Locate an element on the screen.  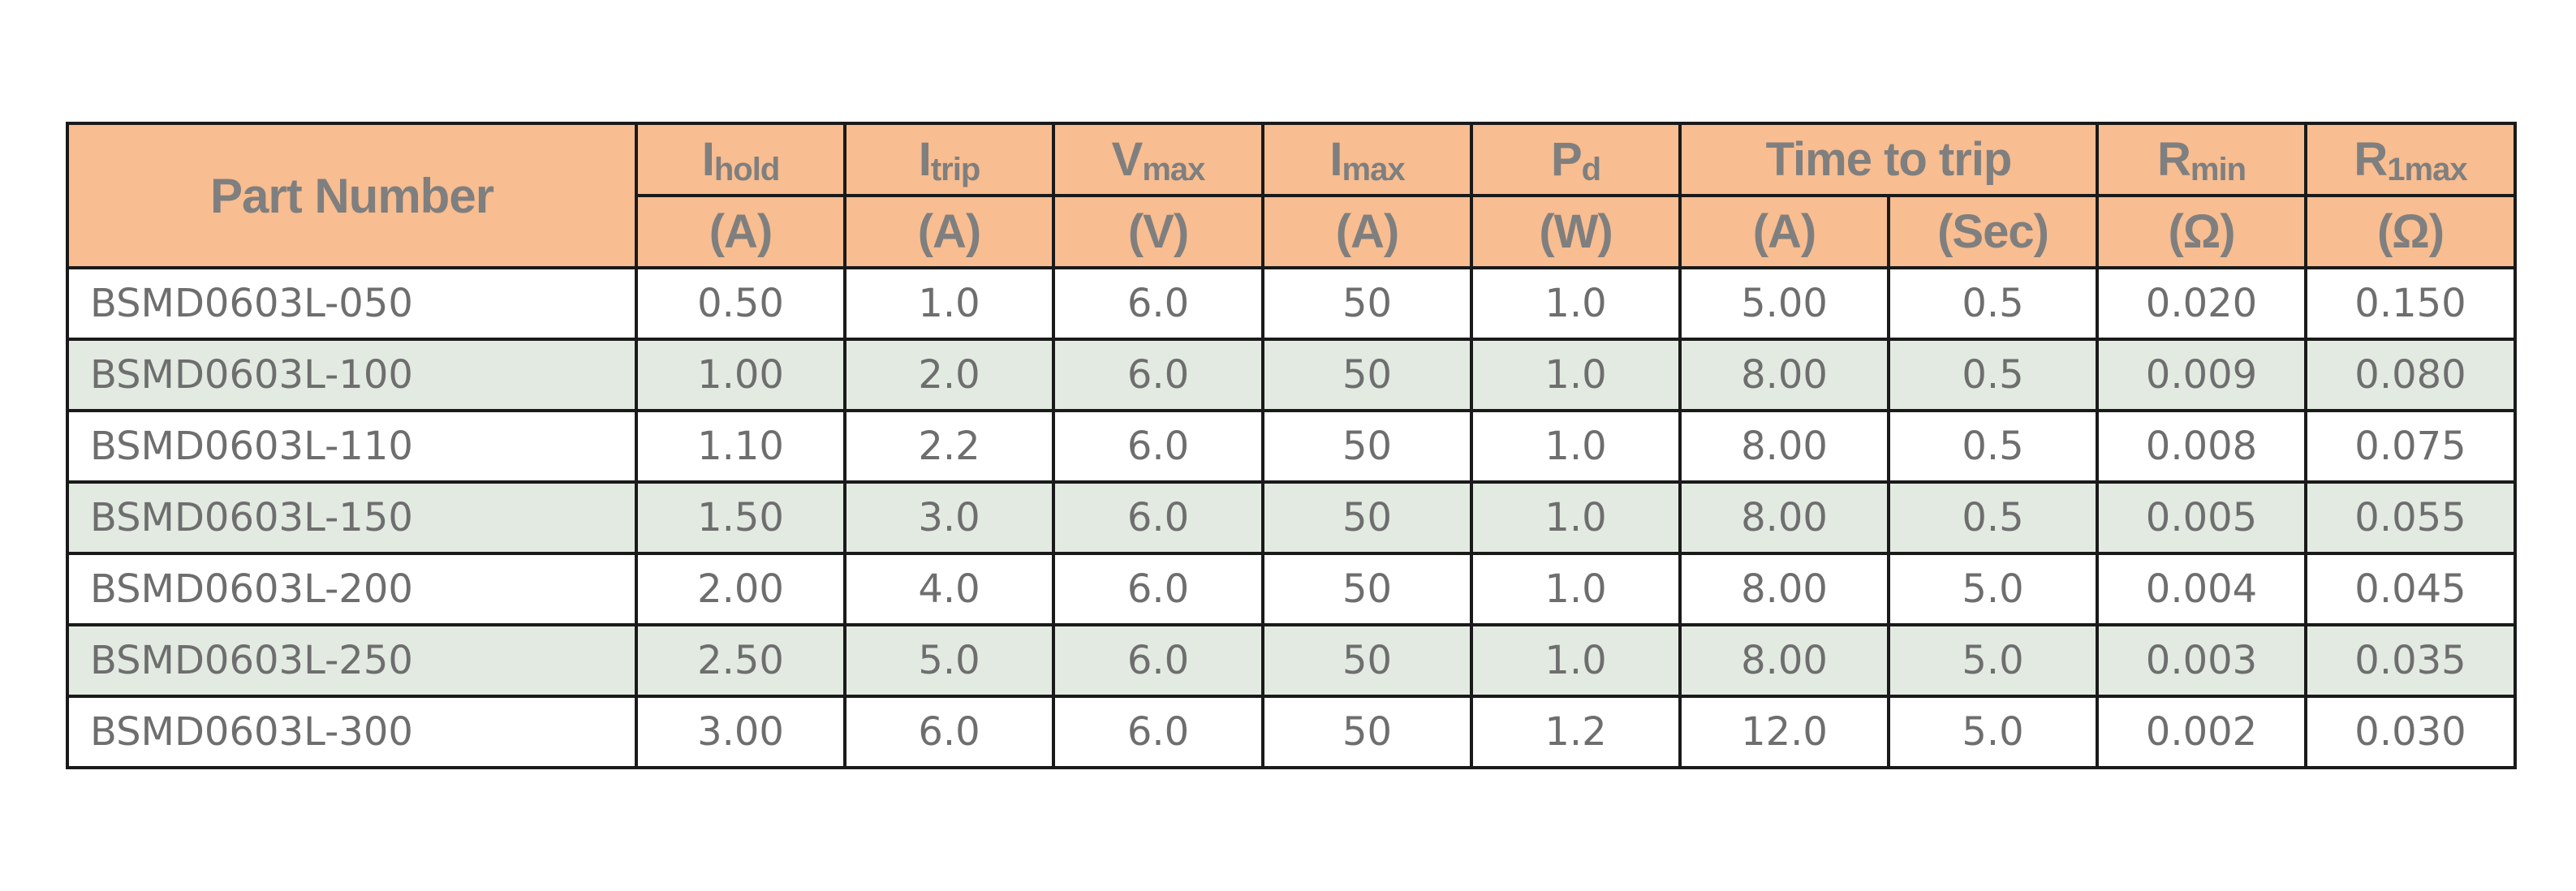
header-imax: Imax is located at coordinates (1367, 159).